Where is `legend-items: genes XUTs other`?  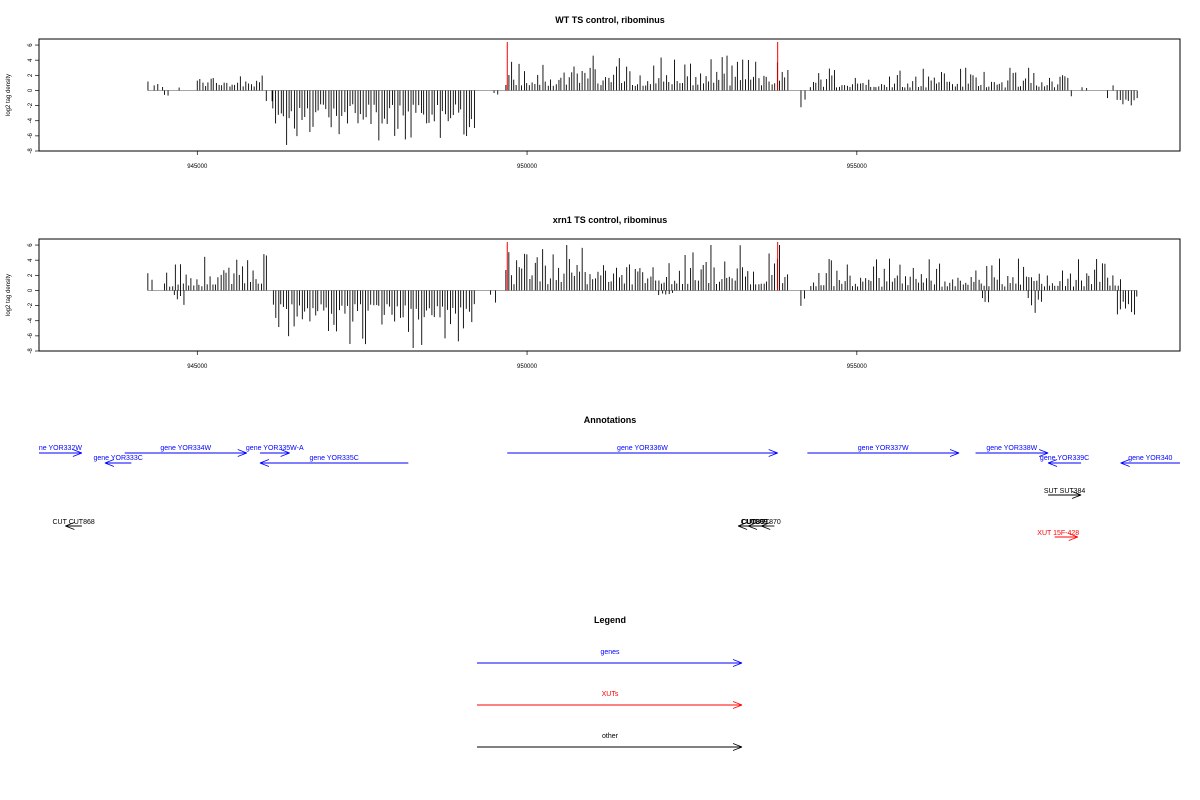 legend-items: genes XUTs other is located at coordinates (610, 700).